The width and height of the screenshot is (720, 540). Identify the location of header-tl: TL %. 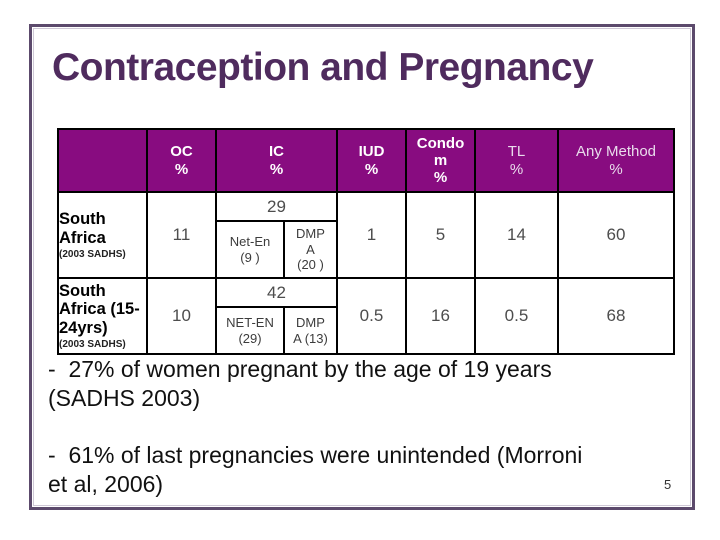
(516, 160).